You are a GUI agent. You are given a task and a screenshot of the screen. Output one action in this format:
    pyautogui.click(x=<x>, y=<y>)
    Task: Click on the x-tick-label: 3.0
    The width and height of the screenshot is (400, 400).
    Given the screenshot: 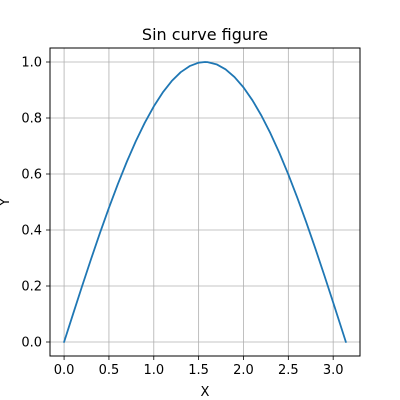 What is the action you would take?
    pyautogui.click(x=333, y=370)
    